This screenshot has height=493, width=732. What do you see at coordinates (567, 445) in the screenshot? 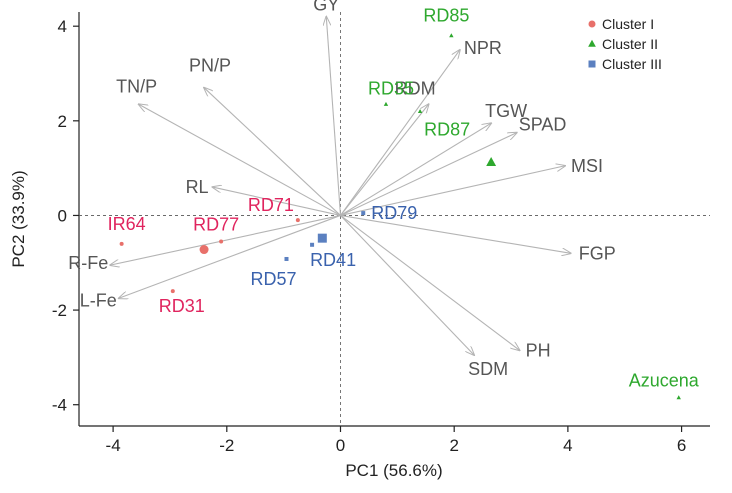
I see `x-tick-label: 4` at bounding box center [567, 445].